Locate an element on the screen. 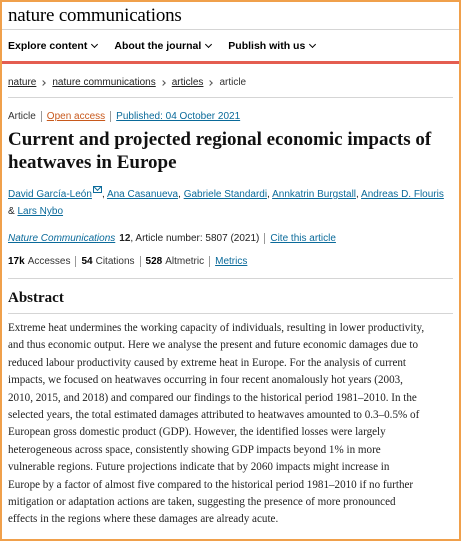 The image size is (461, 541). citations-count: 54 is located at coordinates (87, 261).